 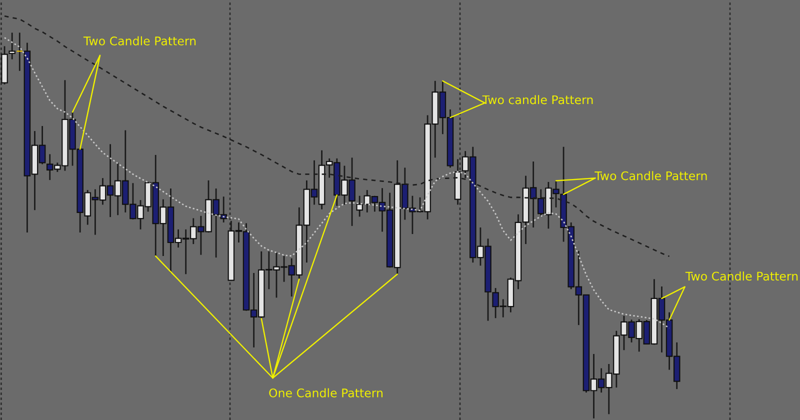 I want to click on annotation: One Candle Pattern, so click(x=326, y=393).